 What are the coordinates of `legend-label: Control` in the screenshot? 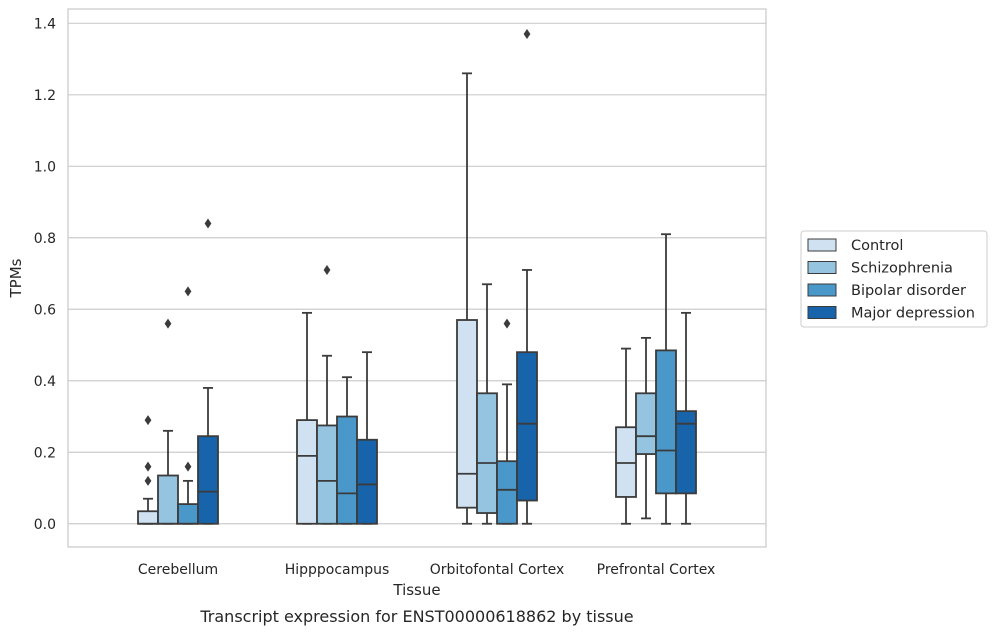 It's located at (877, 246).